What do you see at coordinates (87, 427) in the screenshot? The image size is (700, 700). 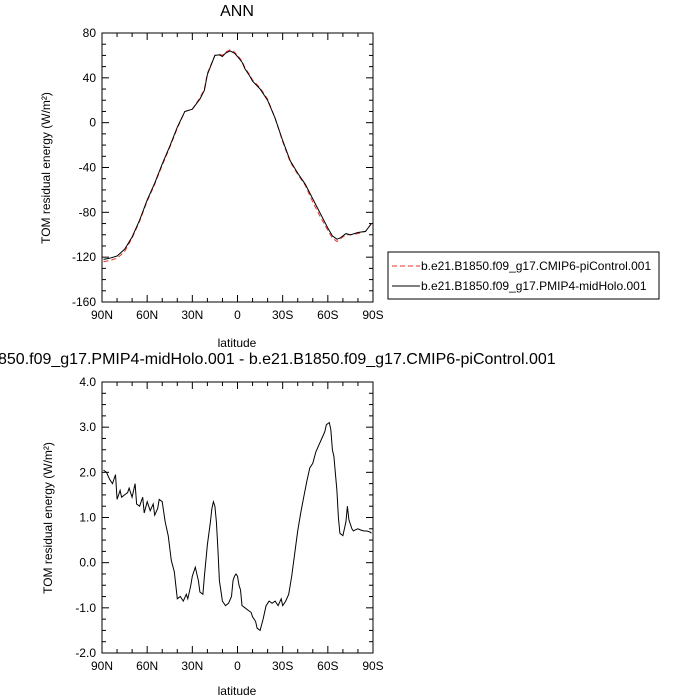 I see `y-tick-label: 3.0` at bounding box center [87, 427].